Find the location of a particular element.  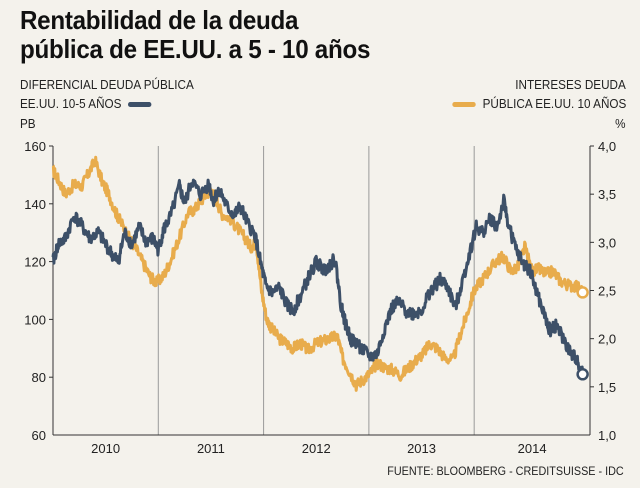

right-tick-label-1: 1,5 is located at coordinates (607, 387).